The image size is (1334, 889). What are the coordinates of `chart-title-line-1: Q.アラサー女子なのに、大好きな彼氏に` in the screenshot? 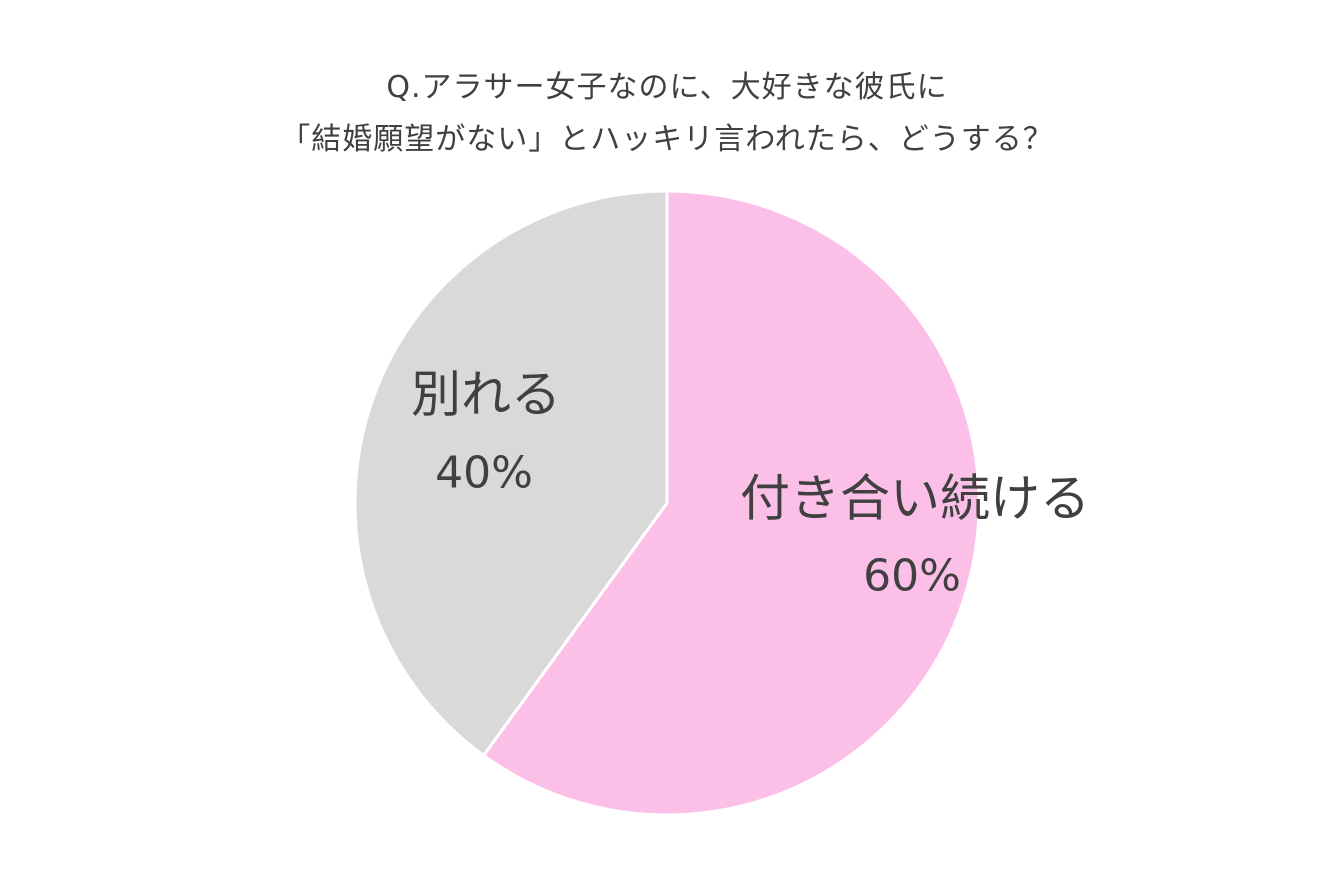 It's located at (667, 87).